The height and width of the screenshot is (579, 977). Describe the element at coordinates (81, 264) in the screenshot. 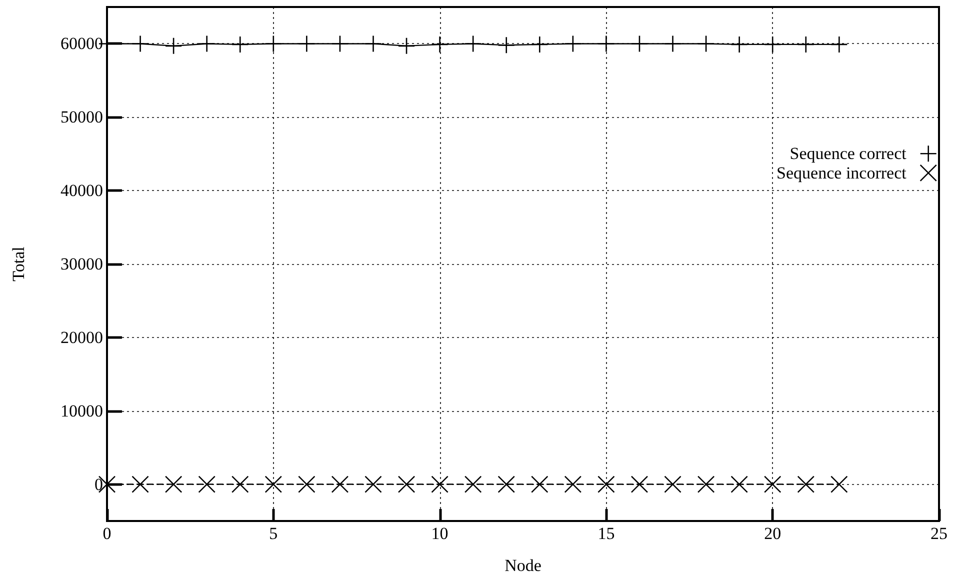

I see `y-tick-label: 30000` at that location.